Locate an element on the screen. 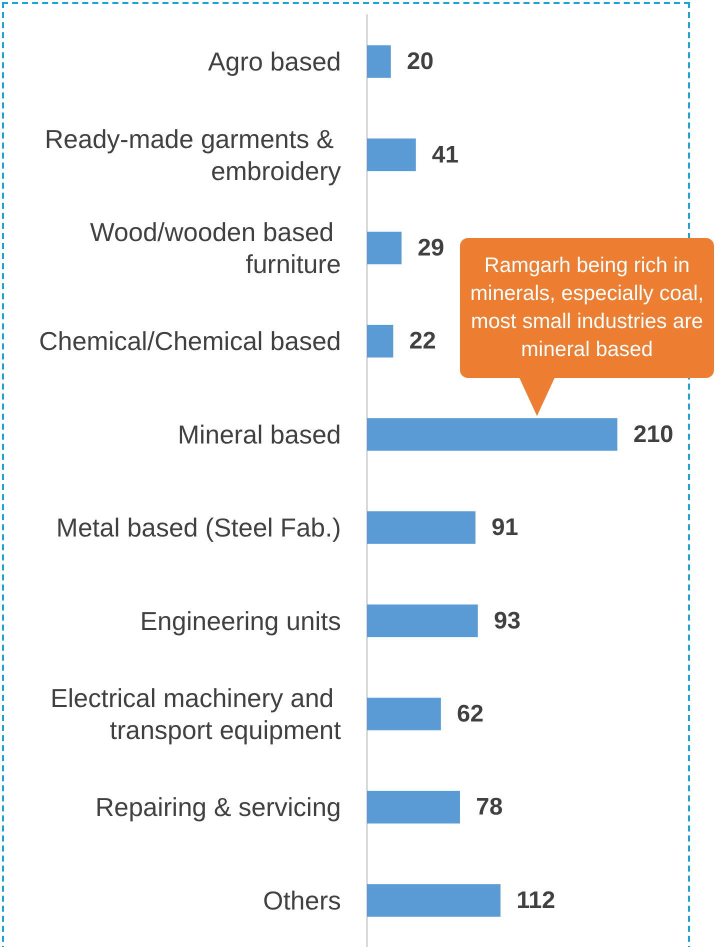 This screenshot has height=947, width=718. y-tick-label: Chemical/Chemical based is located at coordinates (189, 341).